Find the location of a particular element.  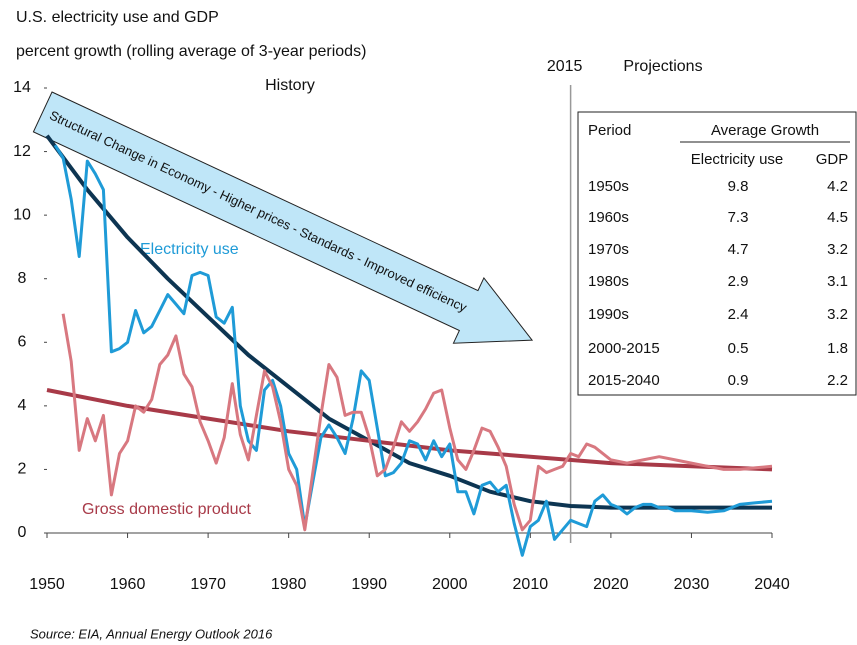

x-tick-label: 1960 is located at coordinates (128, 584).